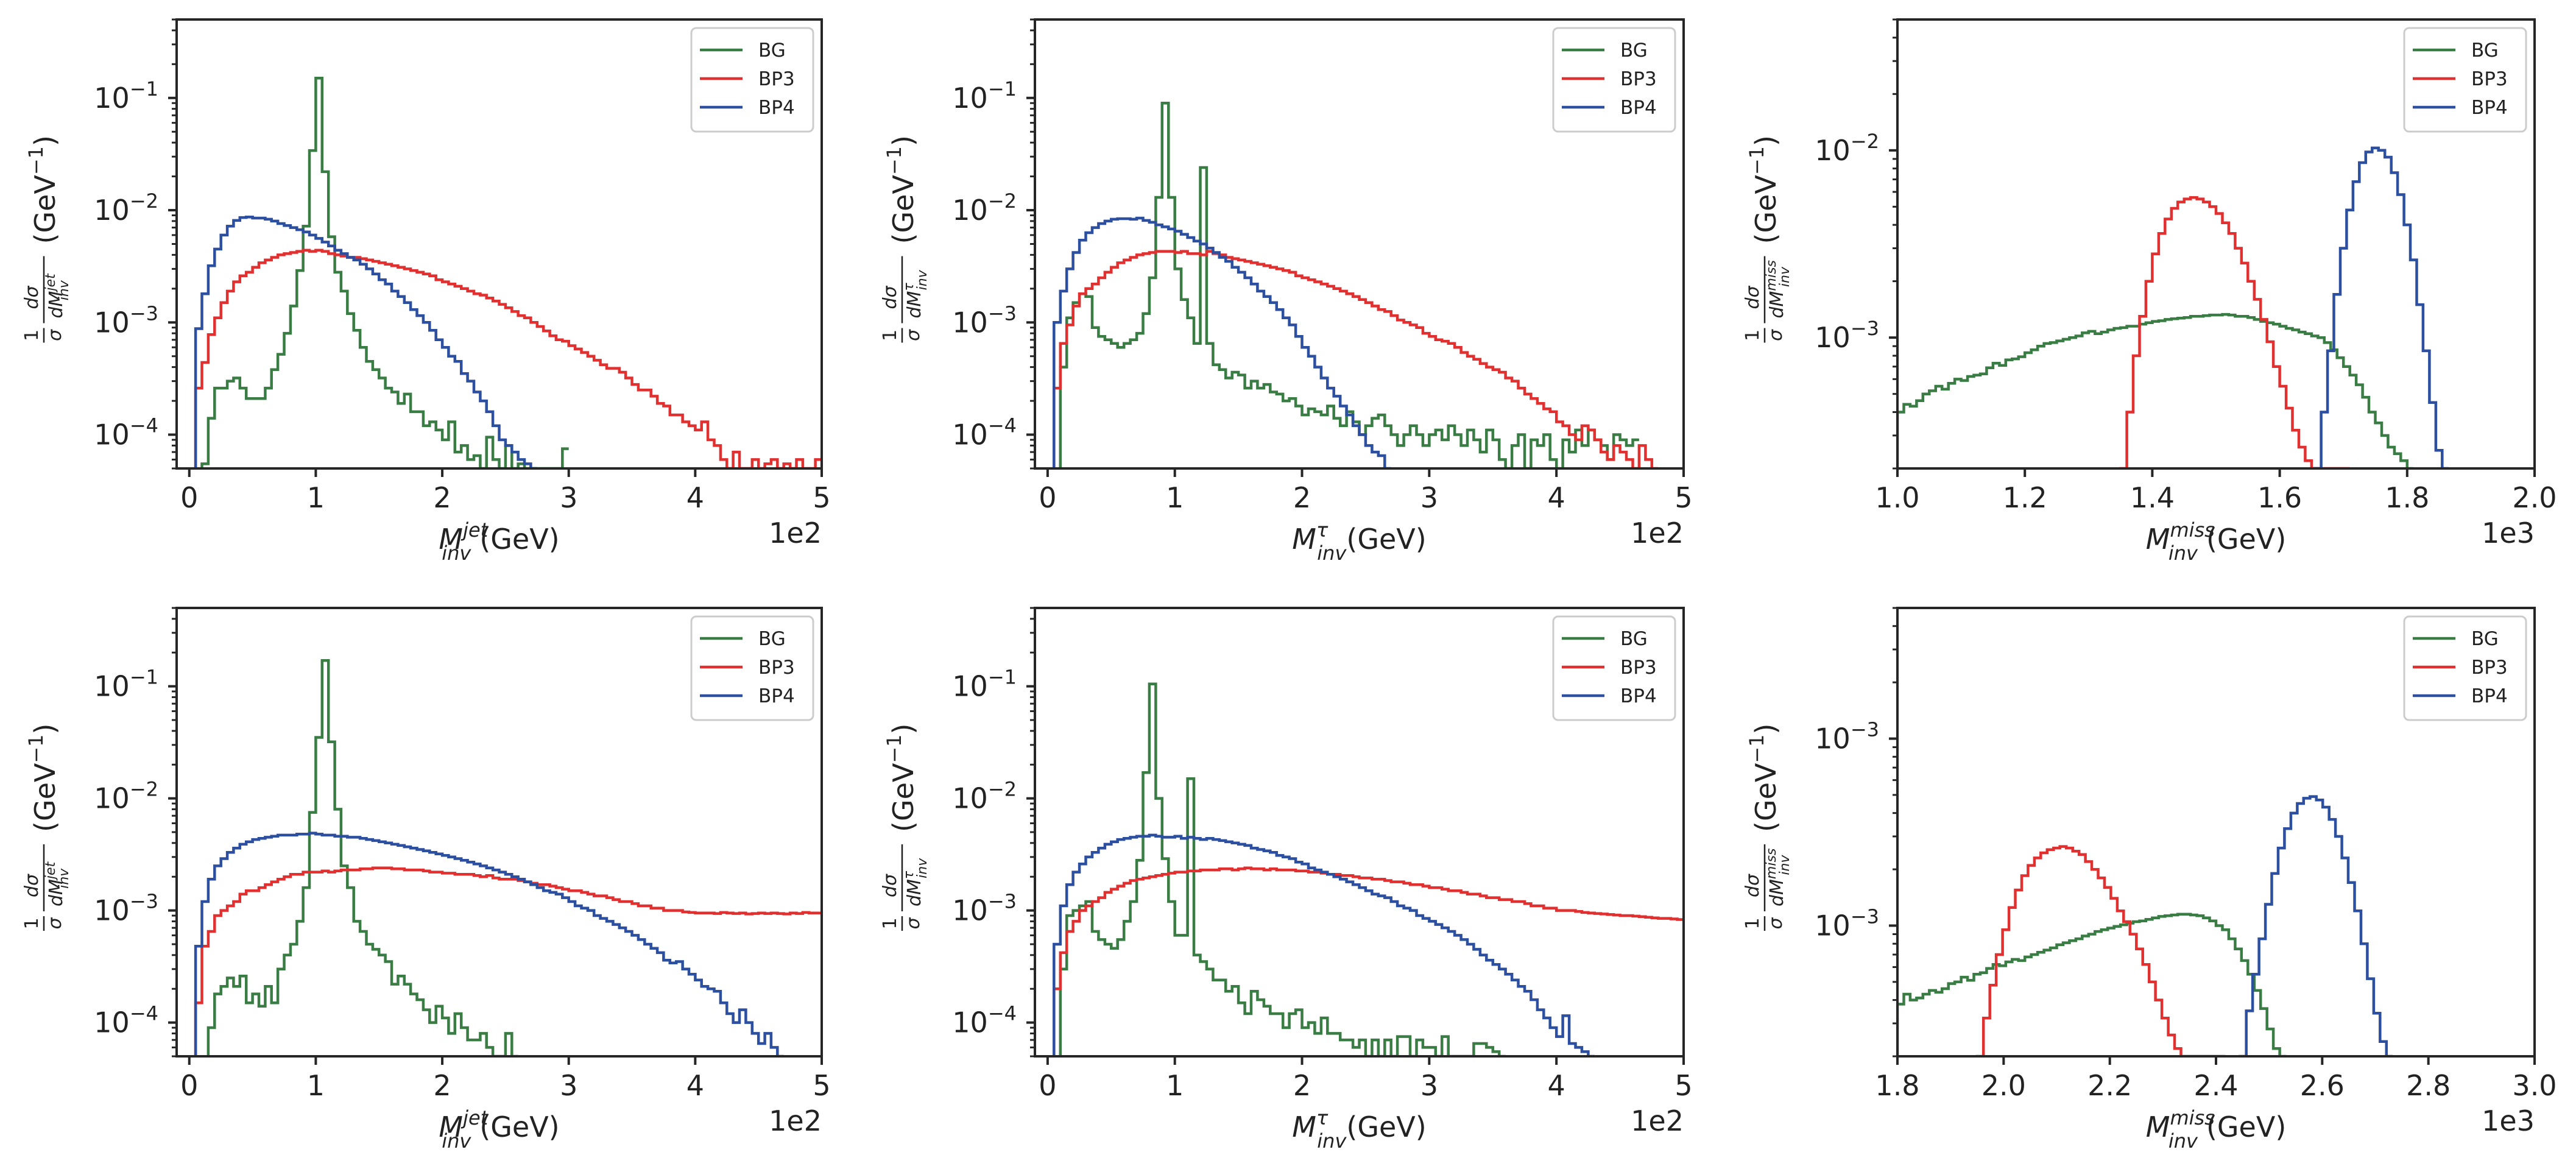 The image size is (2576, 1169). Describe the element at coordinates (890, 923) in the screenshot. I see `y-label-one: 1` at that location.